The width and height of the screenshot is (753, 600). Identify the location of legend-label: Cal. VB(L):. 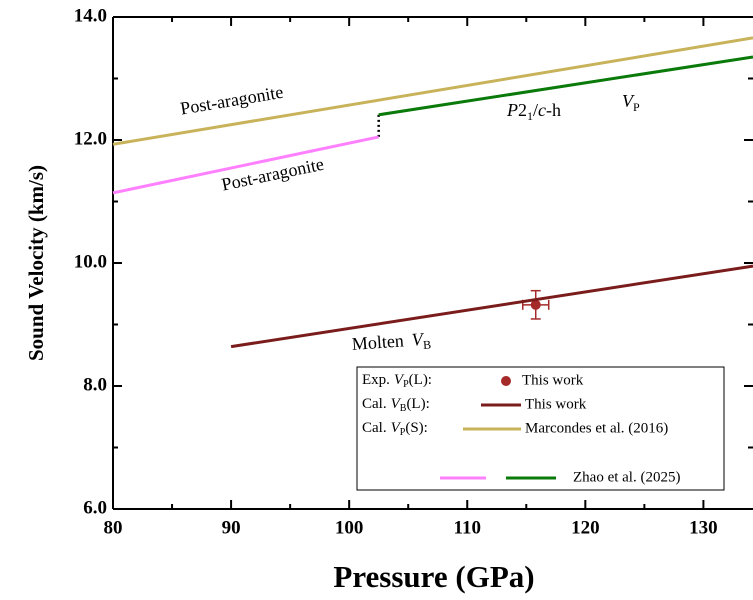
(396, 405).